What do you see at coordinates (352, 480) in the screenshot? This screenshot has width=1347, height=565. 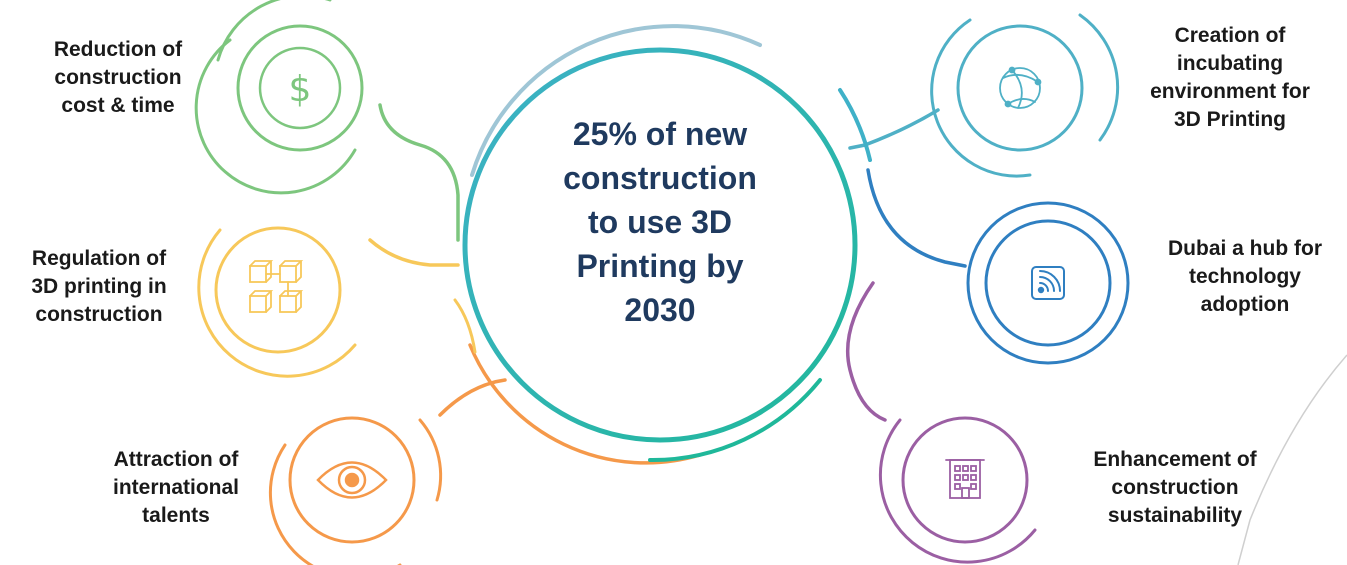 I see `eye-icon` at bounding box center [352, 480].